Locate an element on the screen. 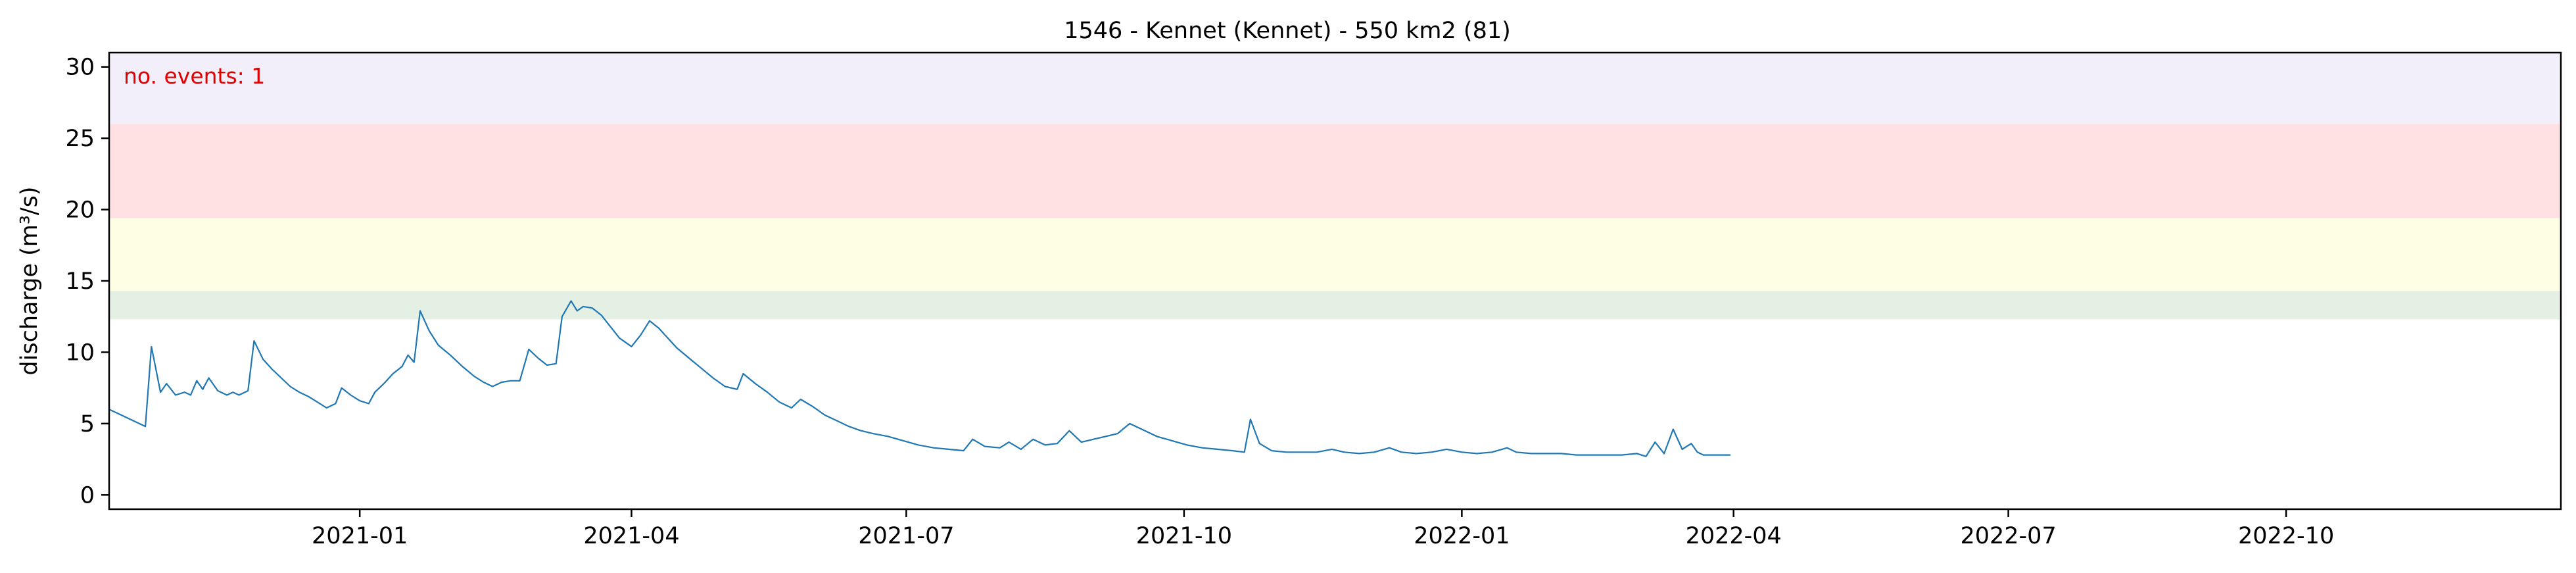  x-tick-label-2022-04: 2022-04 is located at coordinates (1734, 536).